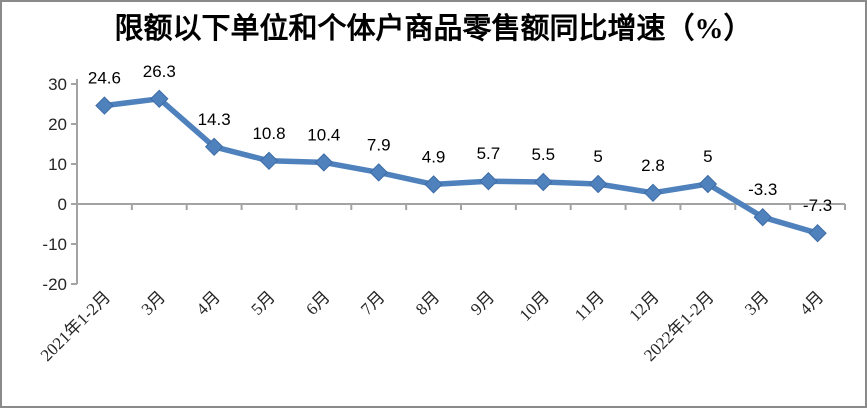 The width and height of the screenshot is (867, 408). I want to click on data-point-label: 14.3, so click(214, 119).